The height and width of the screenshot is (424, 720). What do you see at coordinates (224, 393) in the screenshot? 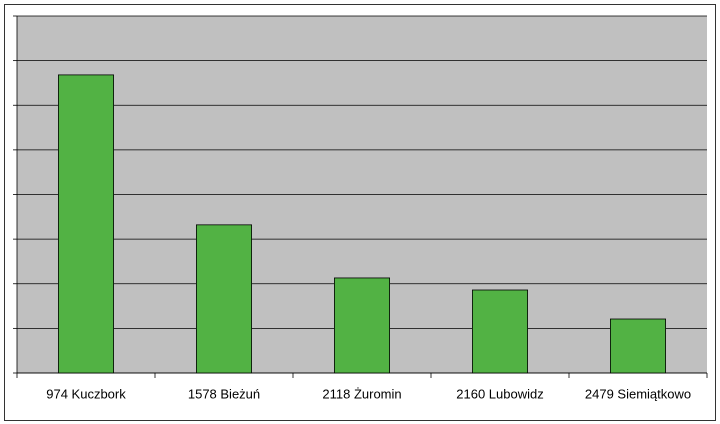
I see `x-tick-label: 1578 Bieżuń` at bounding box center [224, 393].